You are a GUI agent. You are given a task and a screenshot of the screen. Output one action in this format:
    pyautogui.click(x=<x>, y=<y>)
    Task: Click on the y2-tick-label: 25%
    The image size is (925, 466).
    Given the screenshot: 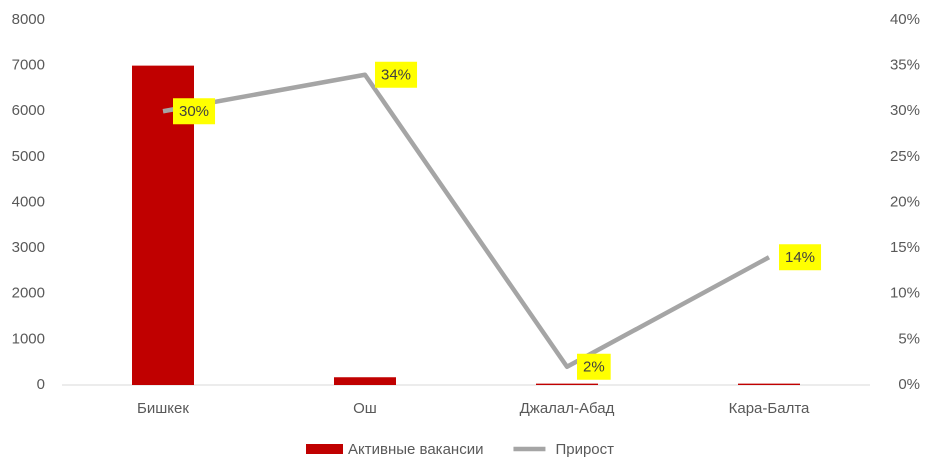 What is the action you would take?
    pyautogui.click(x=905, y=156)
    